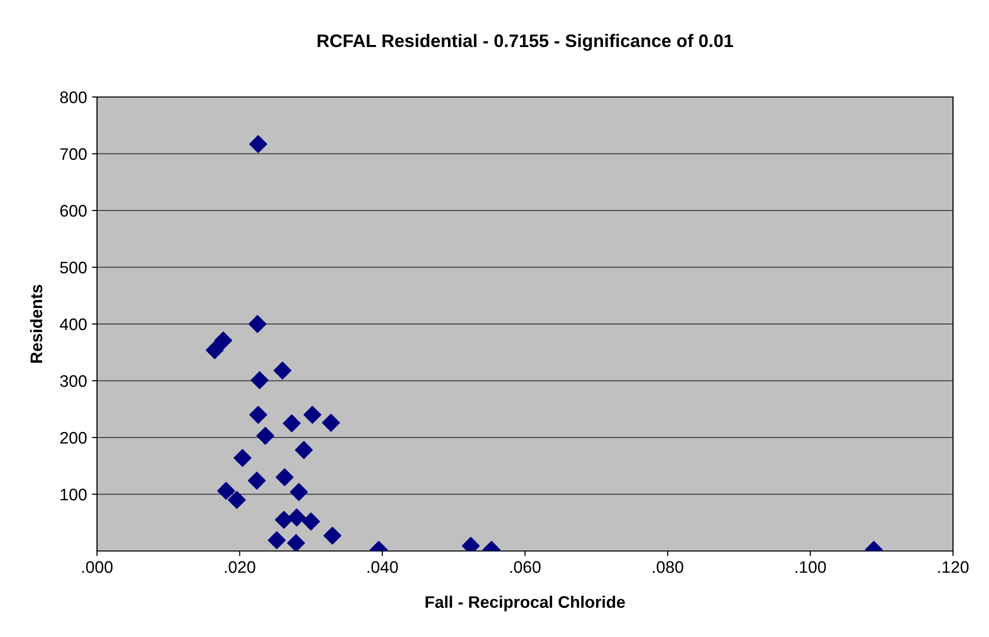 This screenshot has height=637, width=989. Describe the element at coordinates (525, 567) in the screenshot. I see `x-tick-label: .060` at that location.